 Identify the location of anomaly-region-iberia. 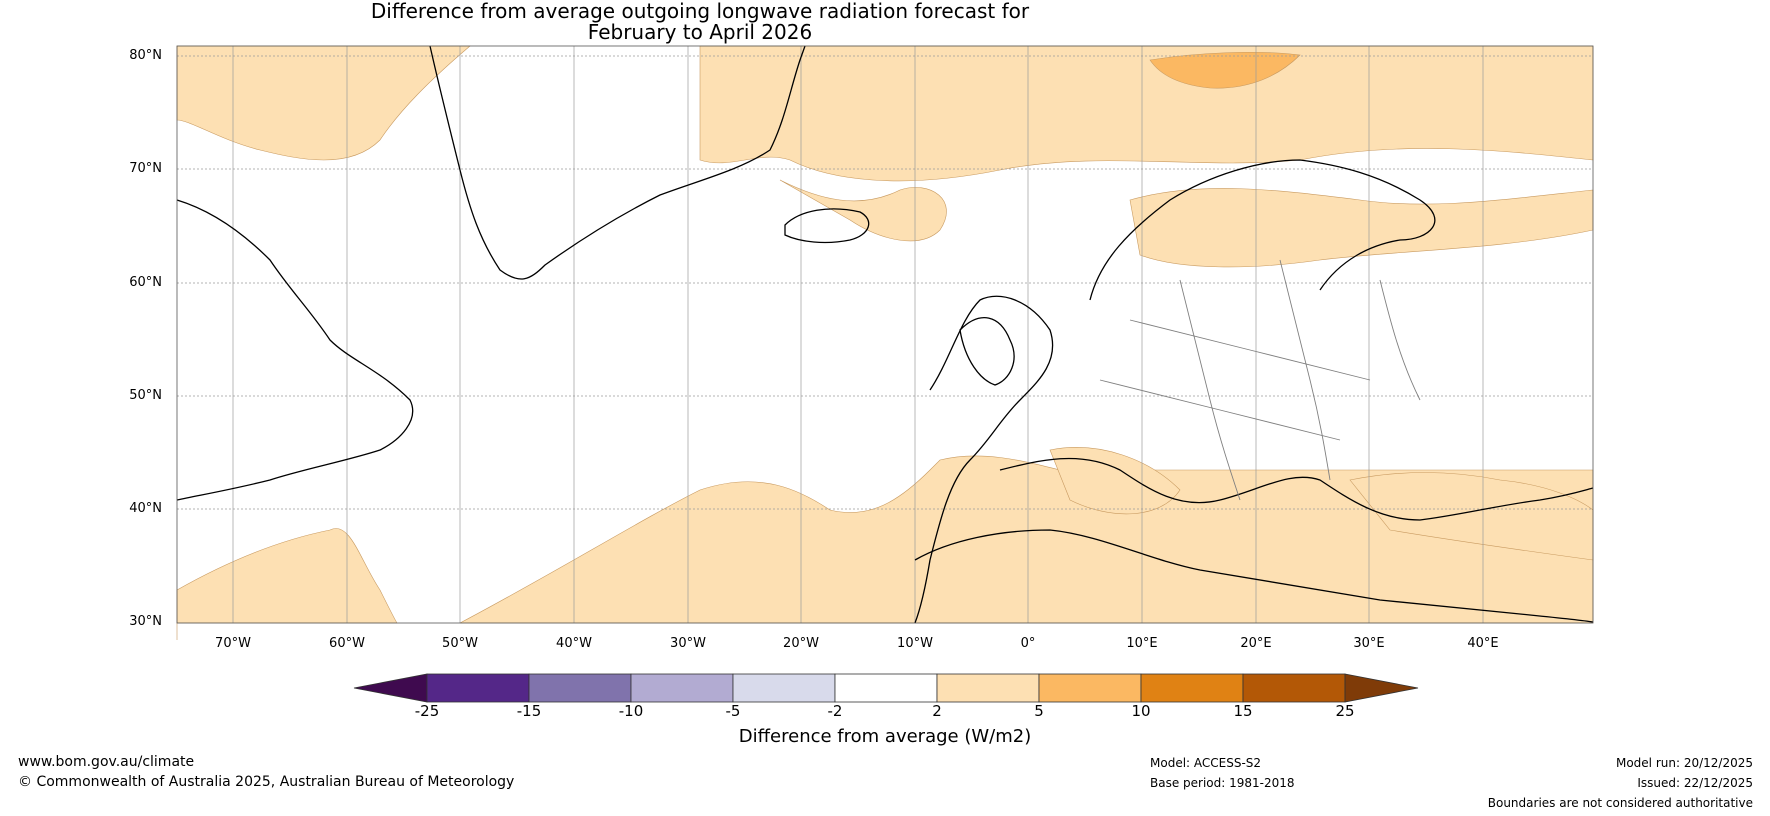
(1115, 481).